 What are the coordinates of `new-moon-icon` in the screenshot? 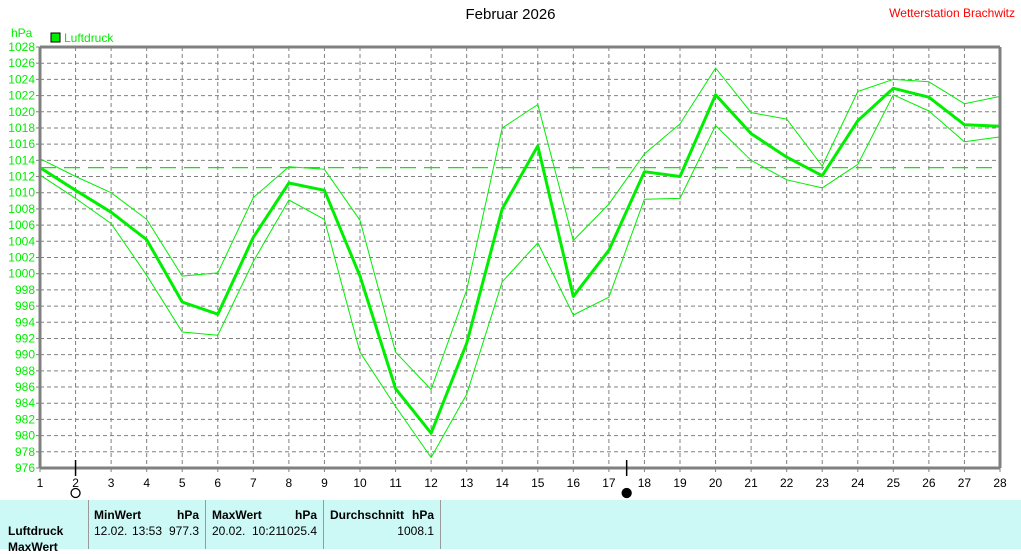 It's located at (75, 493).